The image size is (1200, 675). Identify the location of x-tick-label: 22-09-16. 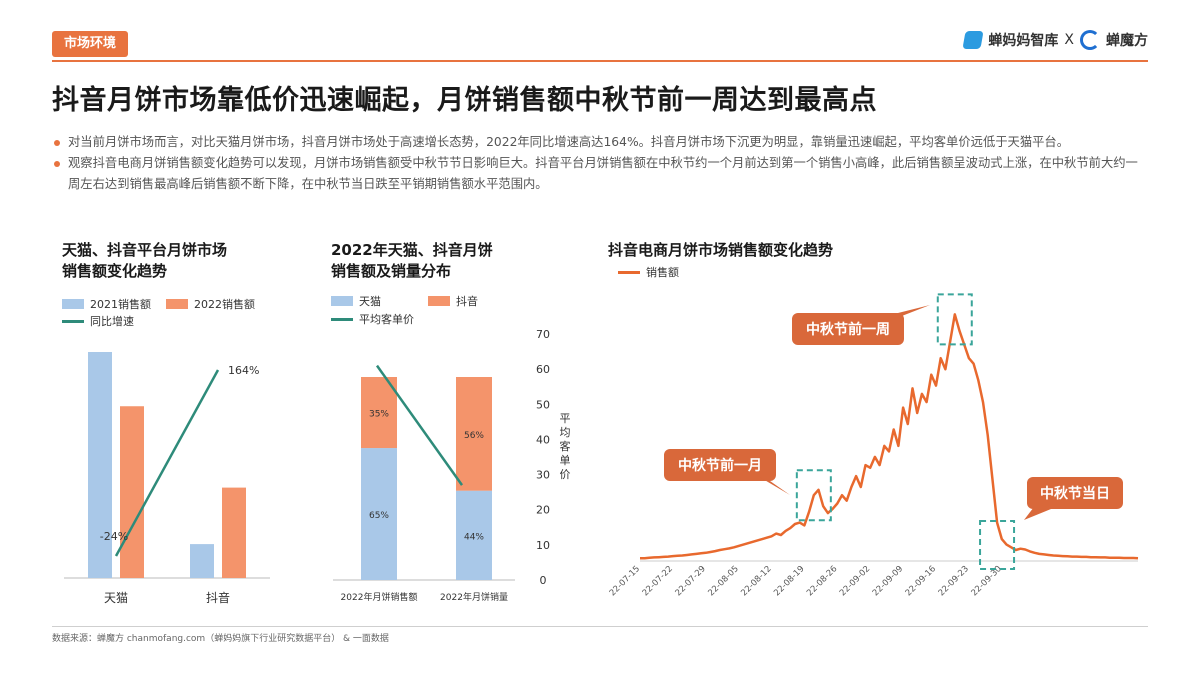
(921, 581).